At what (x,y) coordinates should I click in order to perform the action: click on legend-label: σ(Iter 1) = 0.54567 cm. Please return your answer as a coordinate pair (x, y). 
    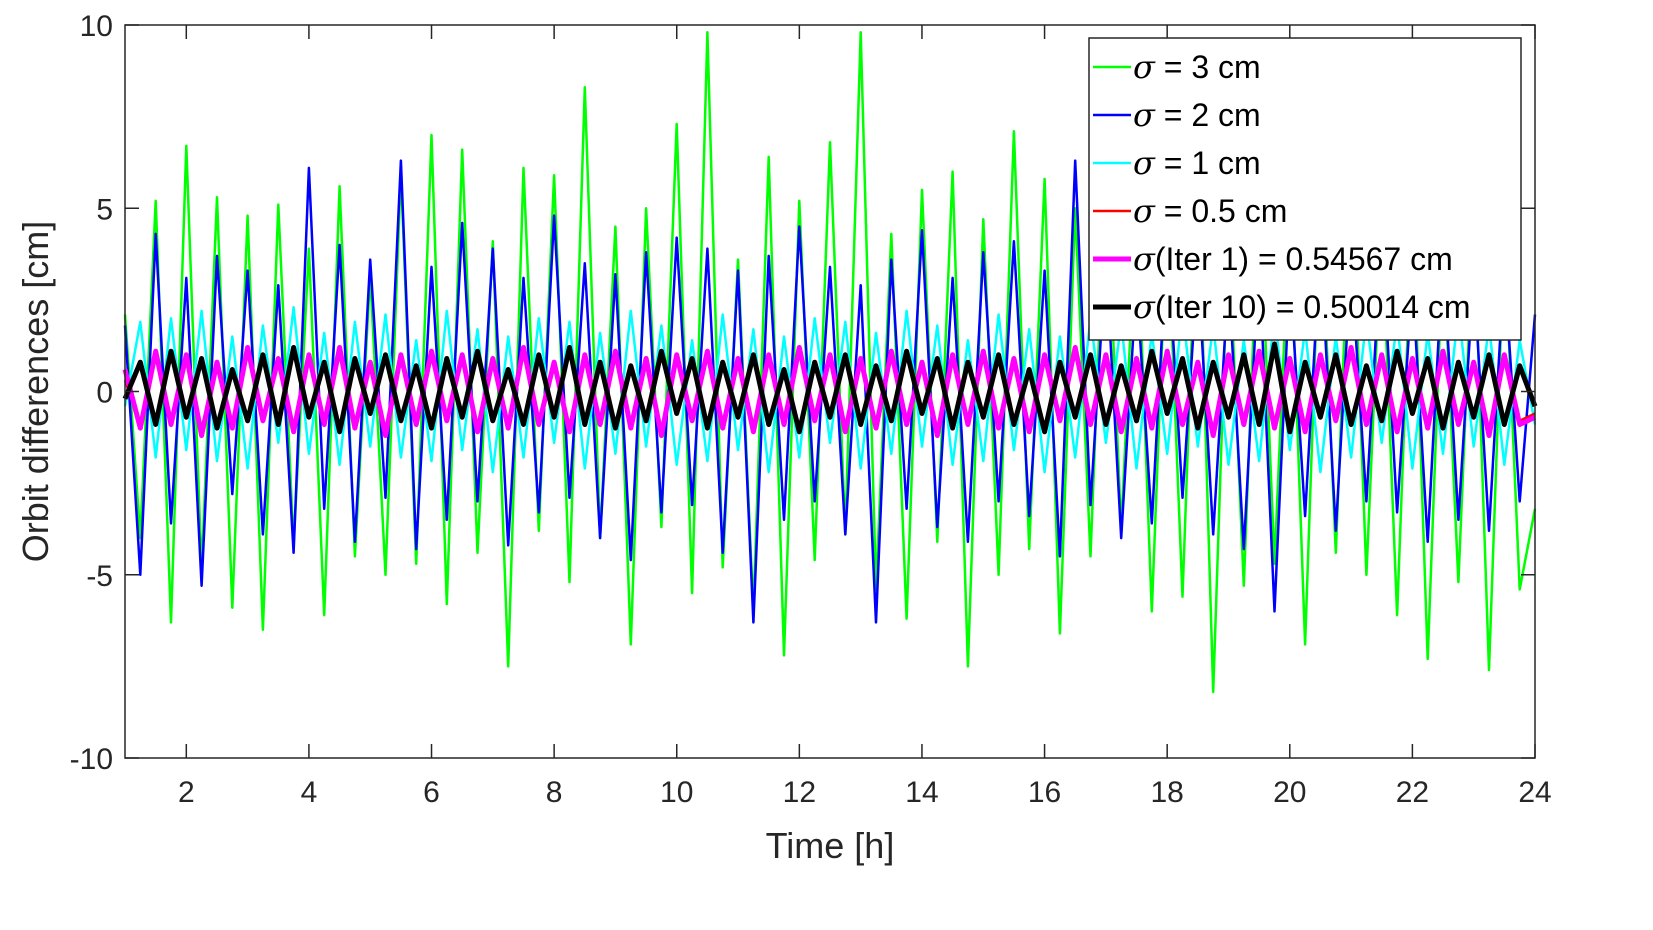
    Looking at the image, I should click on (1293, 259).